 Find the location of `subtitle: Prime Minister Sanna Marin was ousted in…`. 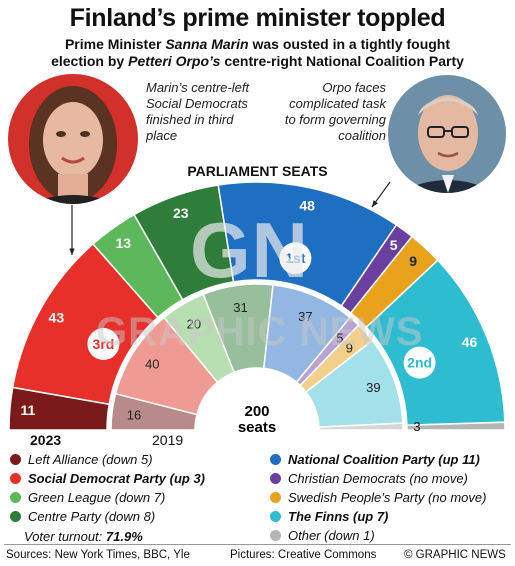

subtitle: Prime Minister Sanna Marin was ousted in… is located at coordinates (257, 53).